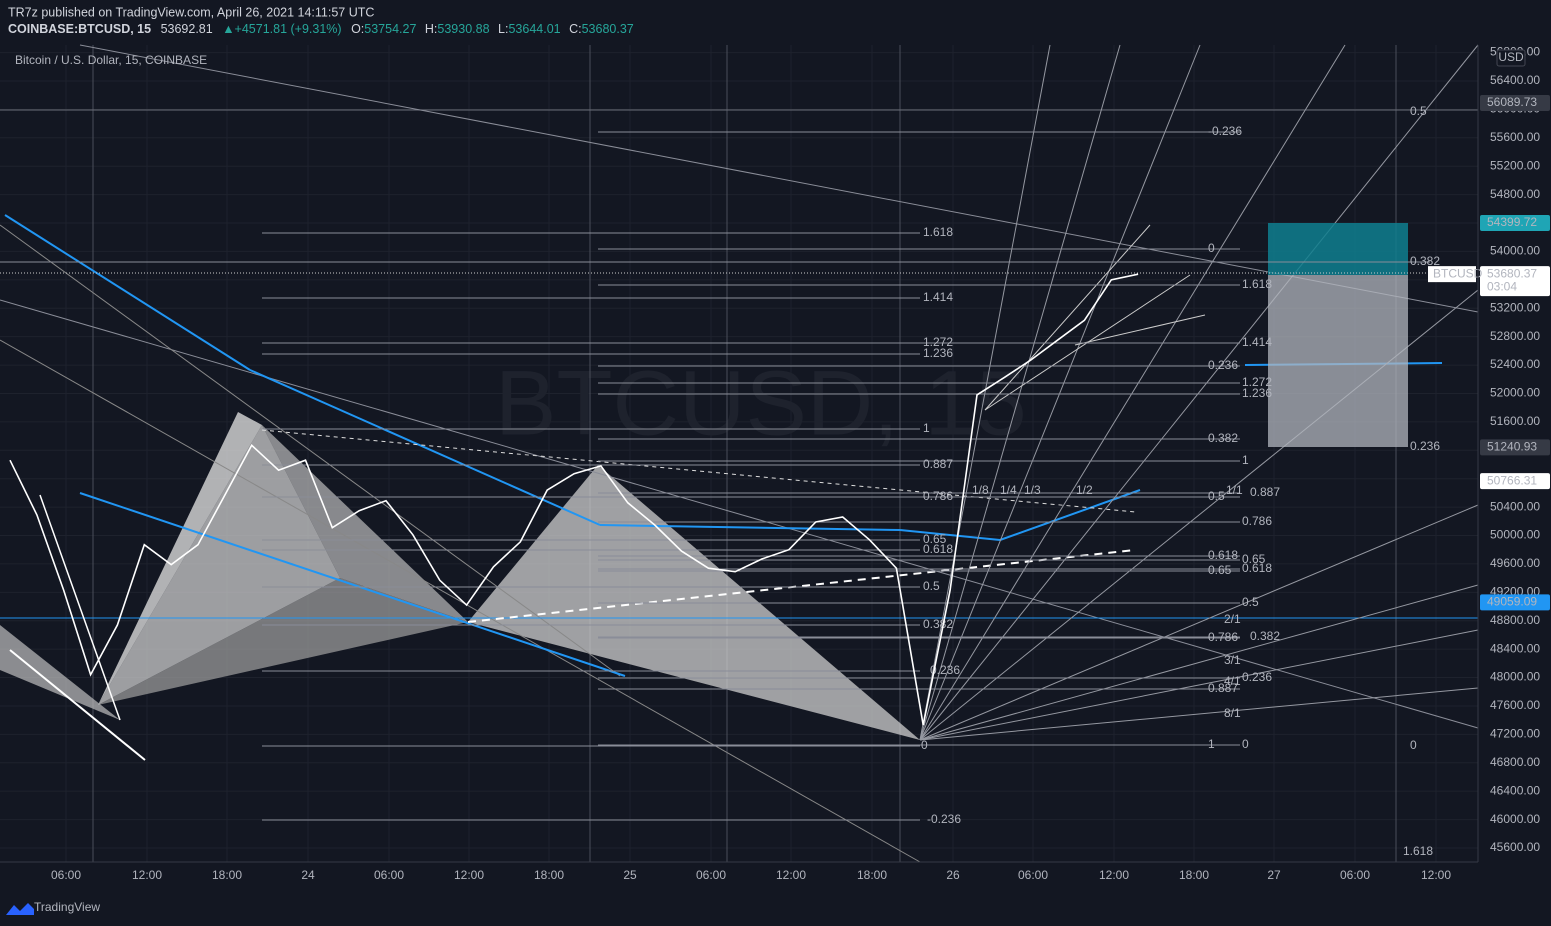 The width and height of the screenshot is (1551, 926). I want to click on close: 53680.37, so click(608, 29).